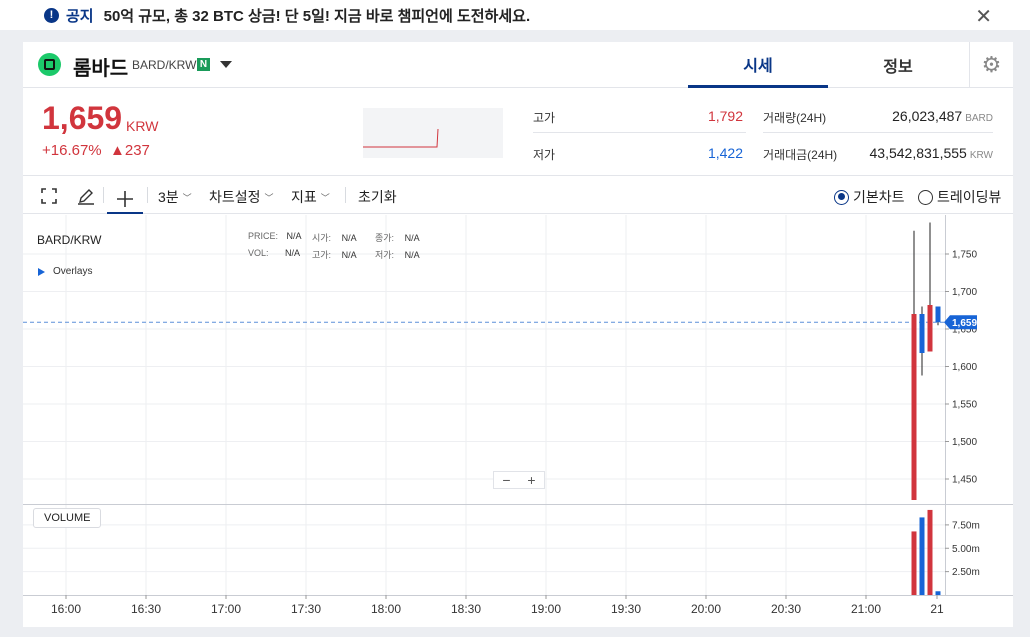  I want to click on overlays-toggle: Overlays, so click(65, 271).